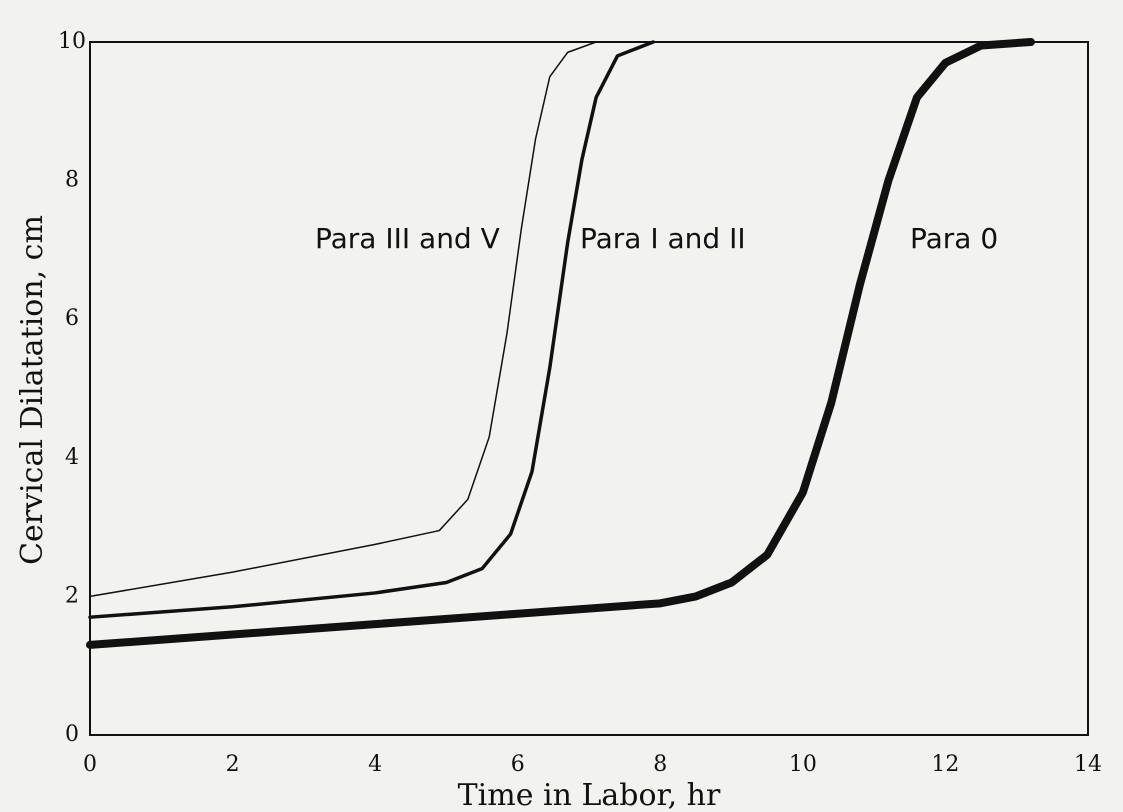 This screenshot has height=812, width=1123. I want to click on y-tick-label: 2, so click(72, 595).